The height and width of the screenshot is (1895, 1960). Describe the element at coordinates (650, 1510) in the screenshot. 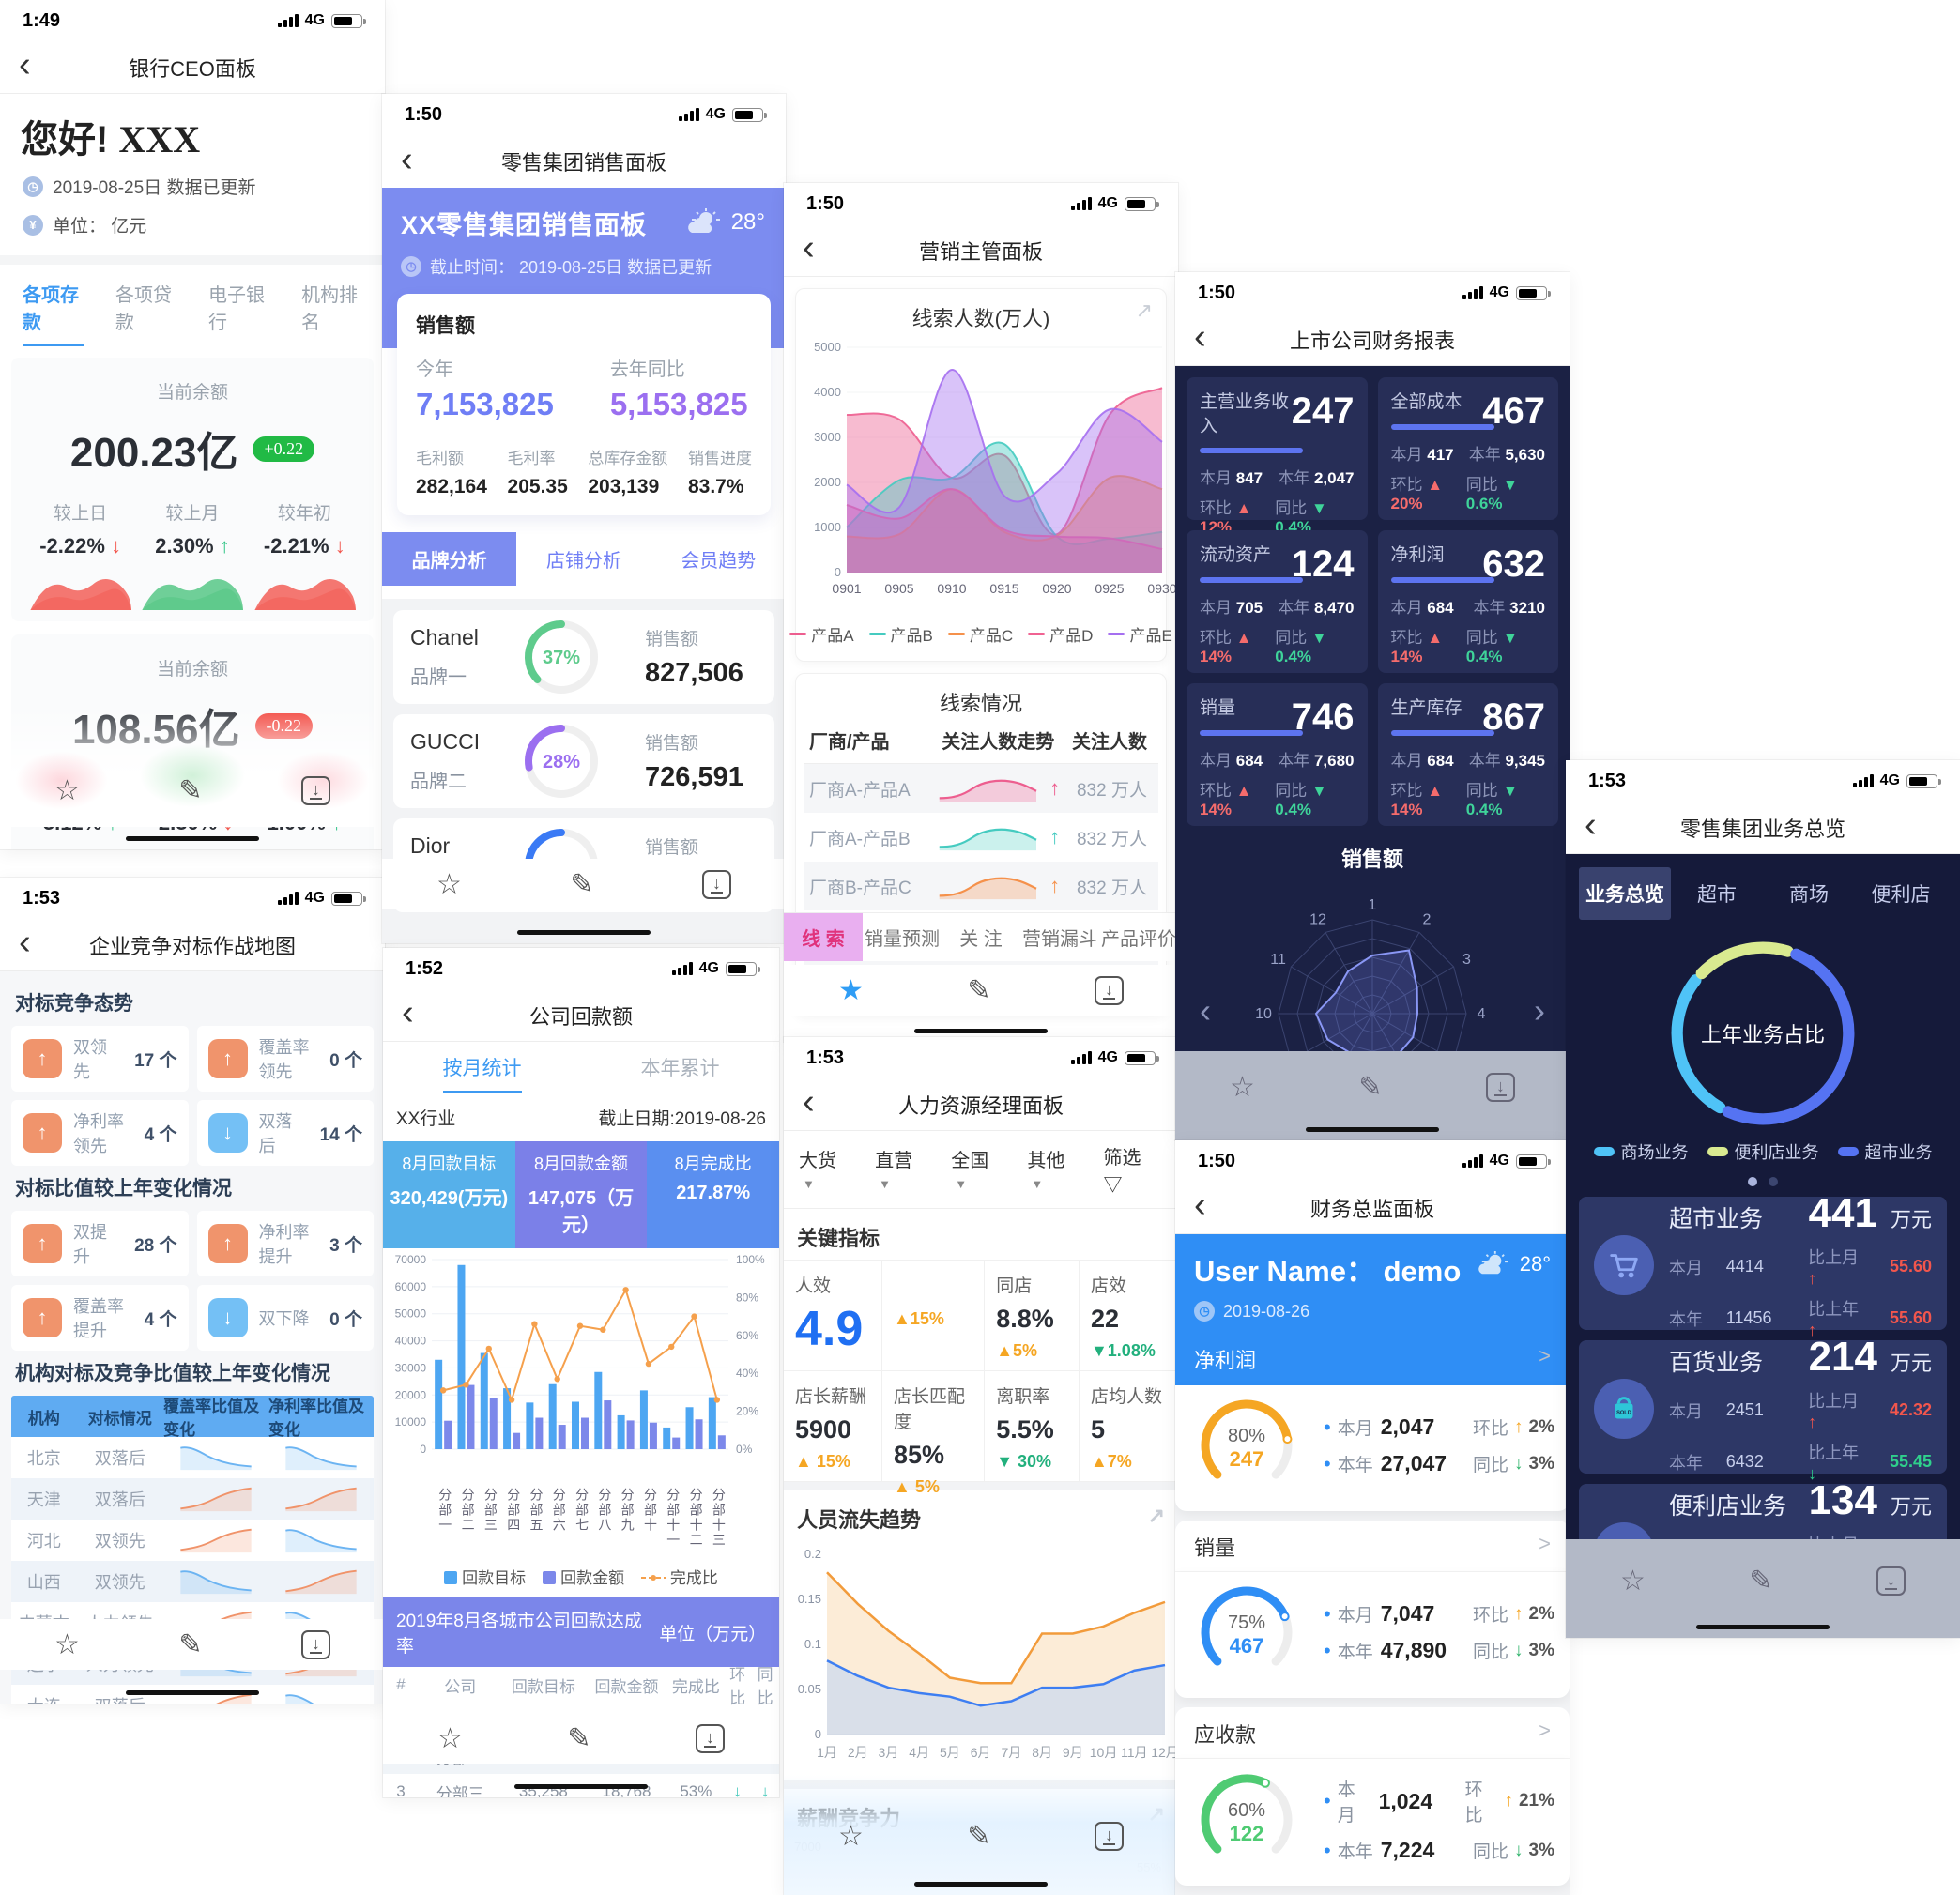

I see `x-axis-label: 分部十` at that location.